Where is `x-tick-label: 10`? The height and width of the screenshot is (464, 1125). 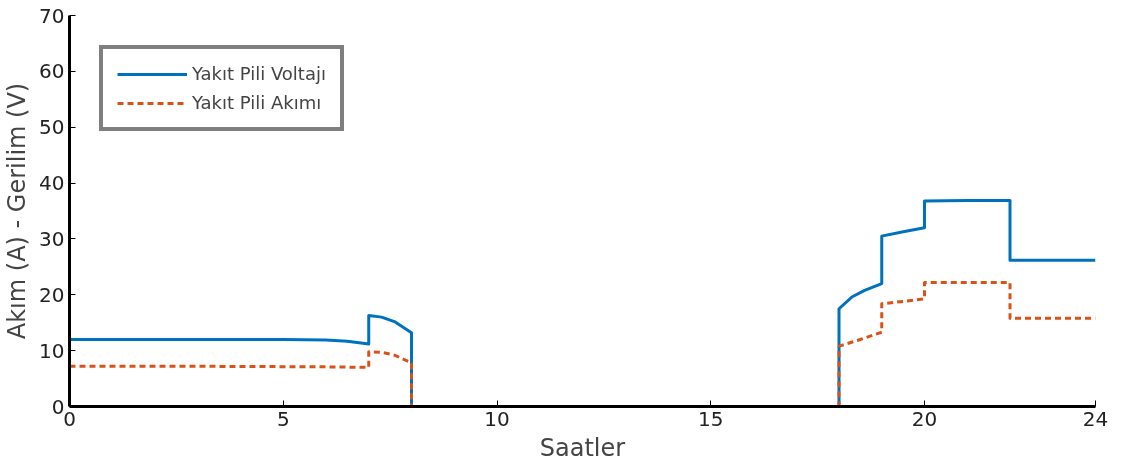
x-tick-label: 10 is located at coordinates (497, 418).